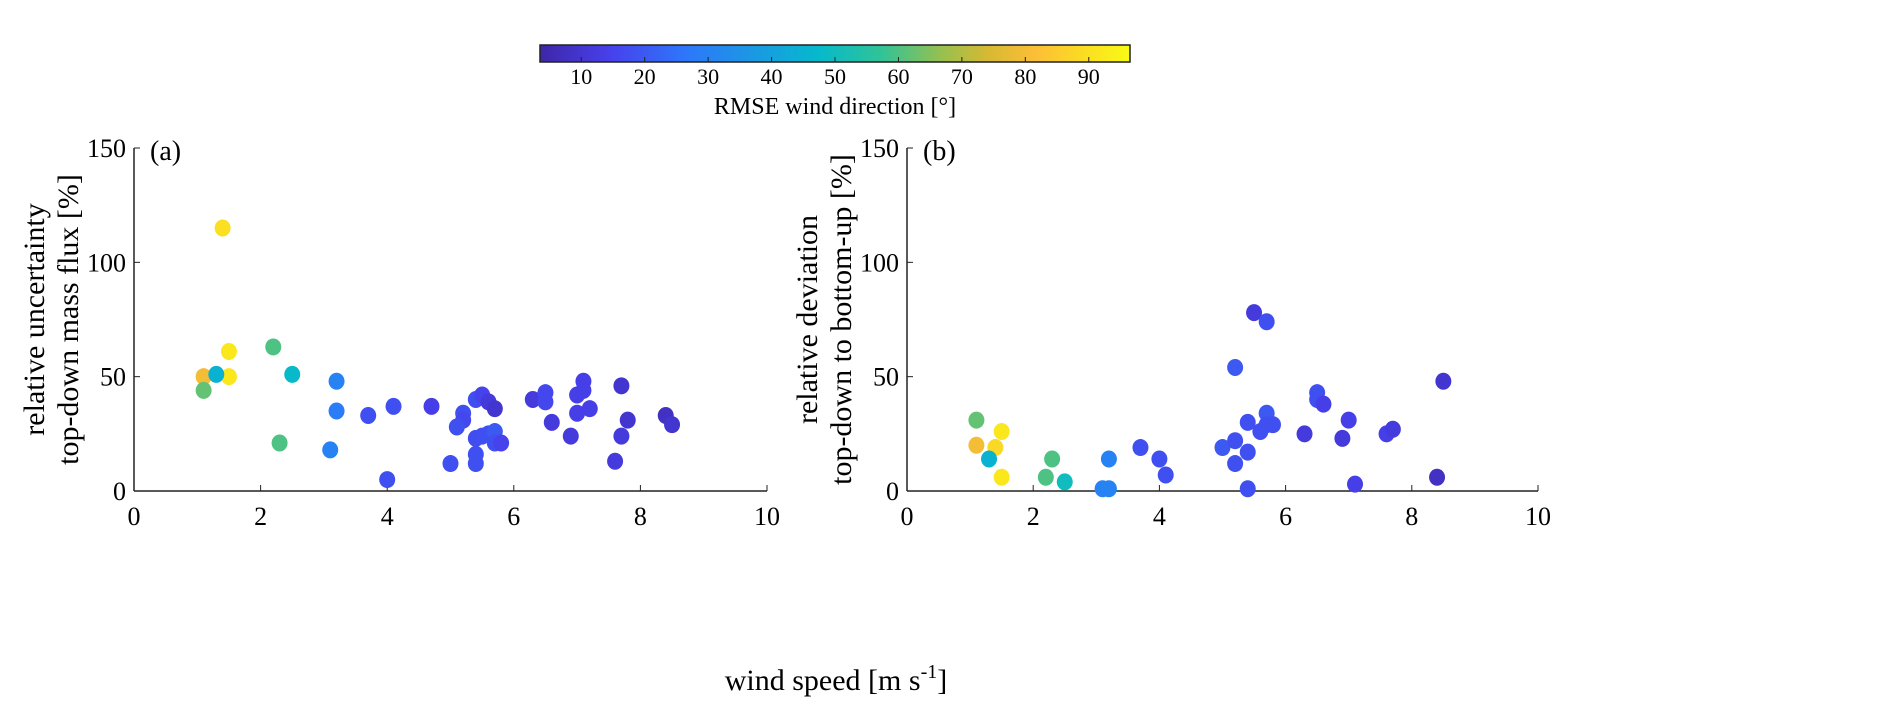 This screenshot has width=1892, height=710. Describe the element at coordinates (836, 679) in the screenshot. I see `x-axis-label: wind speed [m s-1]` at that location.